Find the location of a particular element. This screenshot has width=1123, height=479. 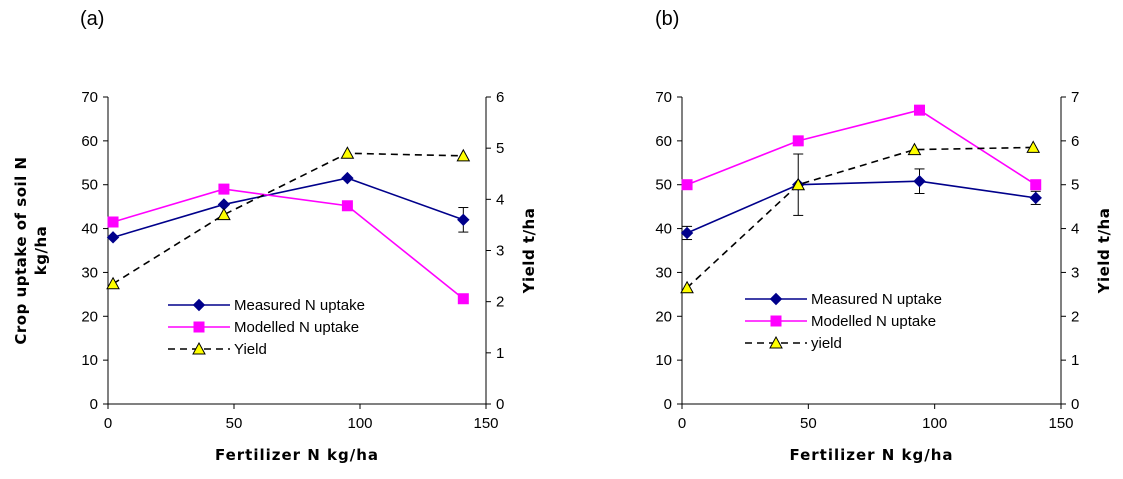

legend: Measured N uptake Modelled N uptake Yield is located at coordinates (266, 327).